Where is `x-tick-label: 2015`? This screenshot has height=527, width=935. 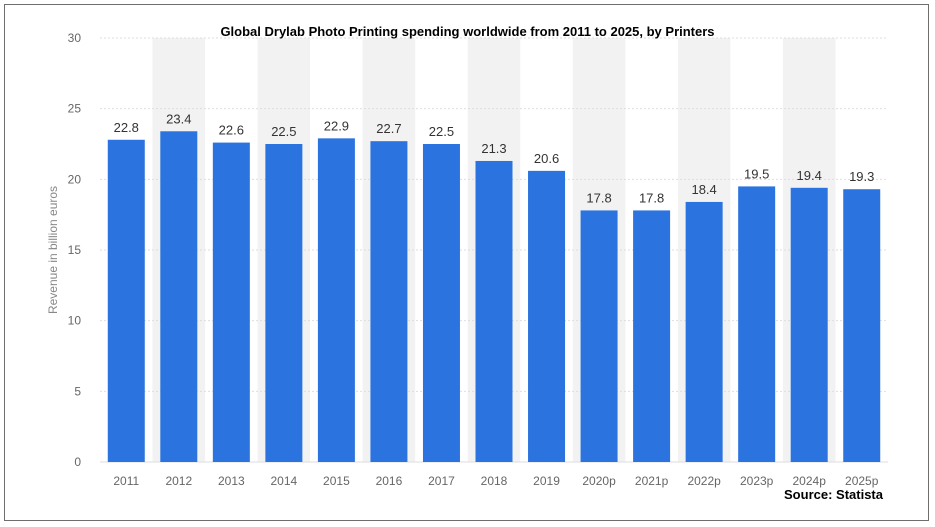 x-tick-label: 2015 is located at coordinates (336, 481).